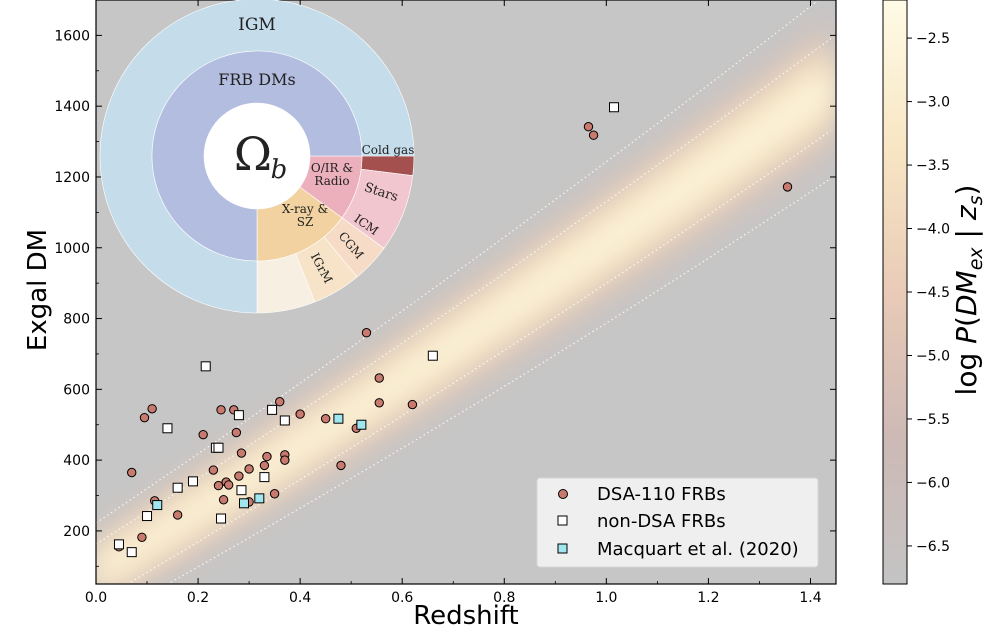  I want to click on y-axis-title: Exgal DM, so click(38, 290).